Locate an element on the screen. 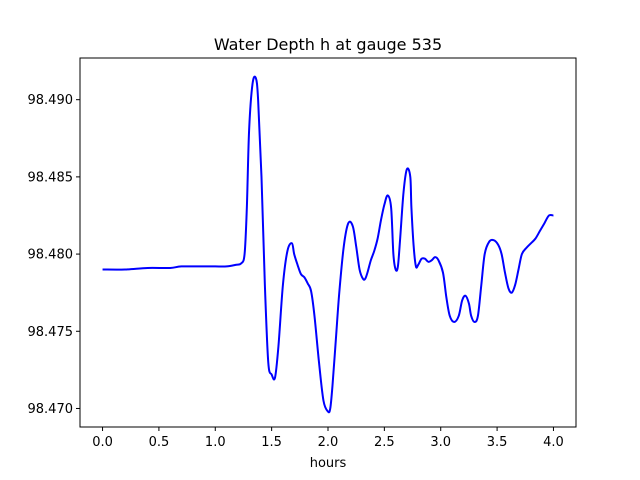 Image resolution: width=640 pixels, height=480 pixels. x-tick-label: 3.5 is located at coordinates (497, 442).